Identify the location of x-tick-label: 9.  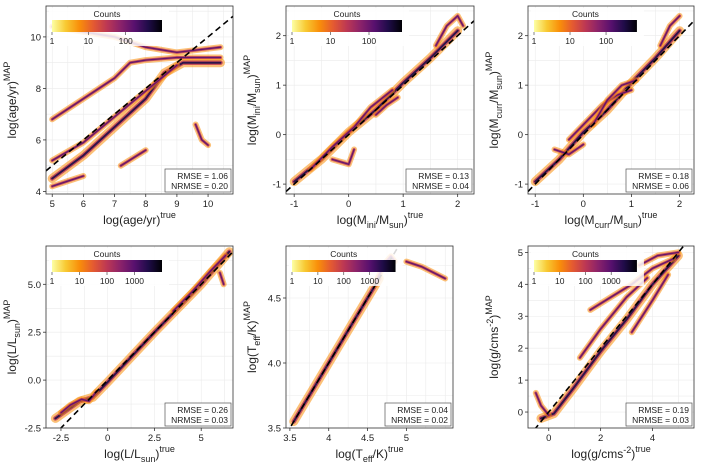
(176, 204).